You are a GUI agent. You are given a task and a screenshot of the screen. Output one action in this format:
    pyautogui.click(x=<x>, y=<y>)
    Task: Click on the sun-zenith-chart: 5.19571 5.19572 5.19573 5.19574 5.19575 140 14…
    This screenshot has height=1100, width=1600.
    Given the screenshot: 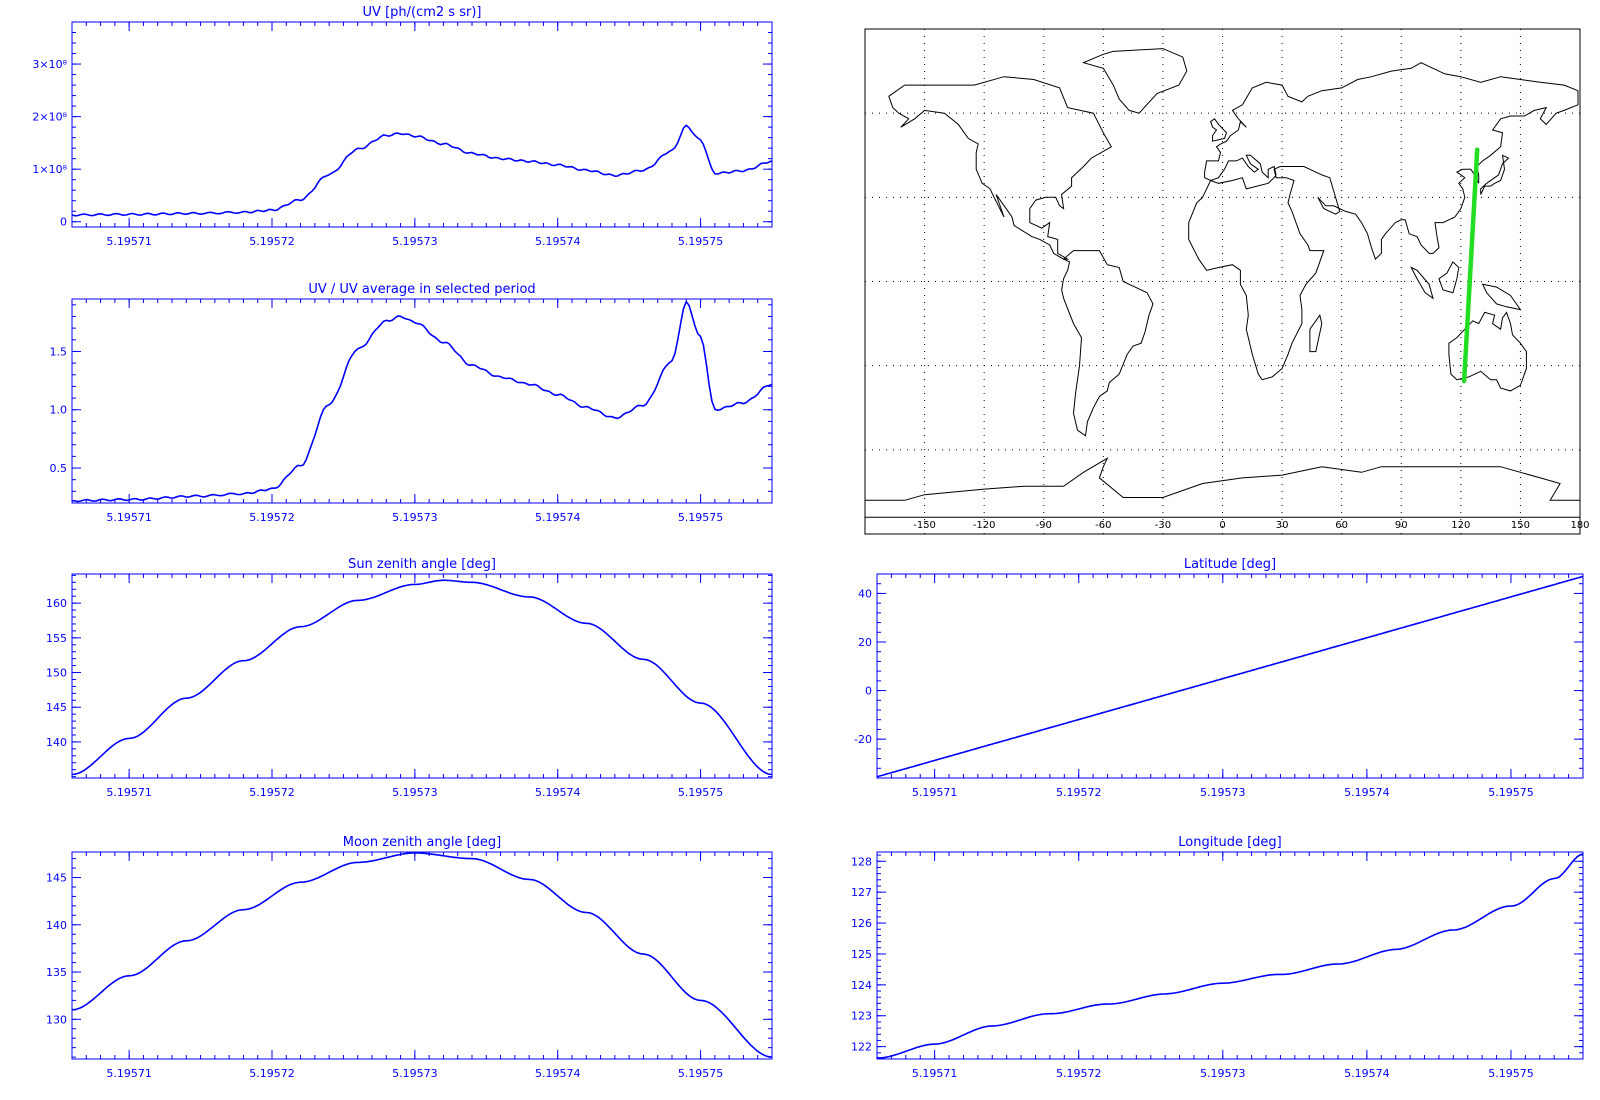 What is the action you would take?
    pyautogui.click(x=409, y=678)
    